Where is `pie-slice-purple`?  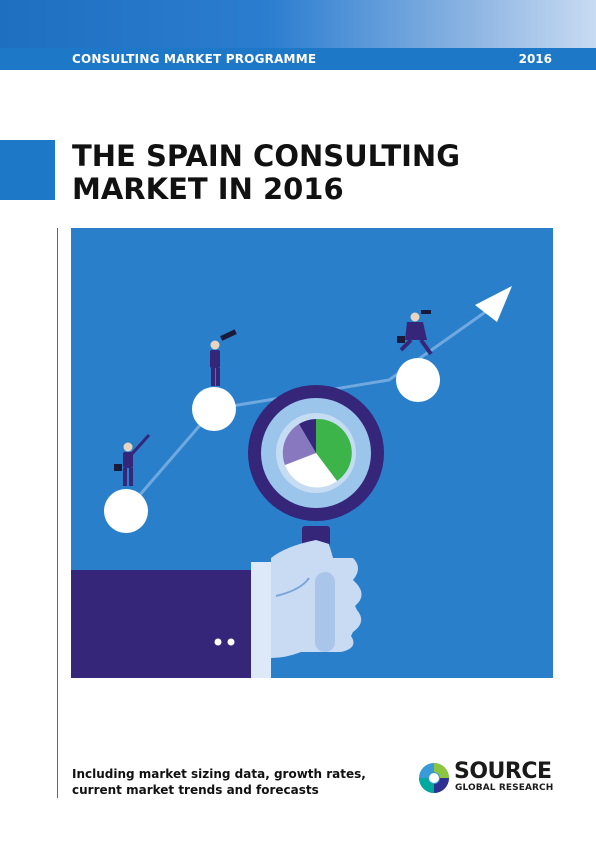 pie-slice-purple is located at coordinates (299, 444).